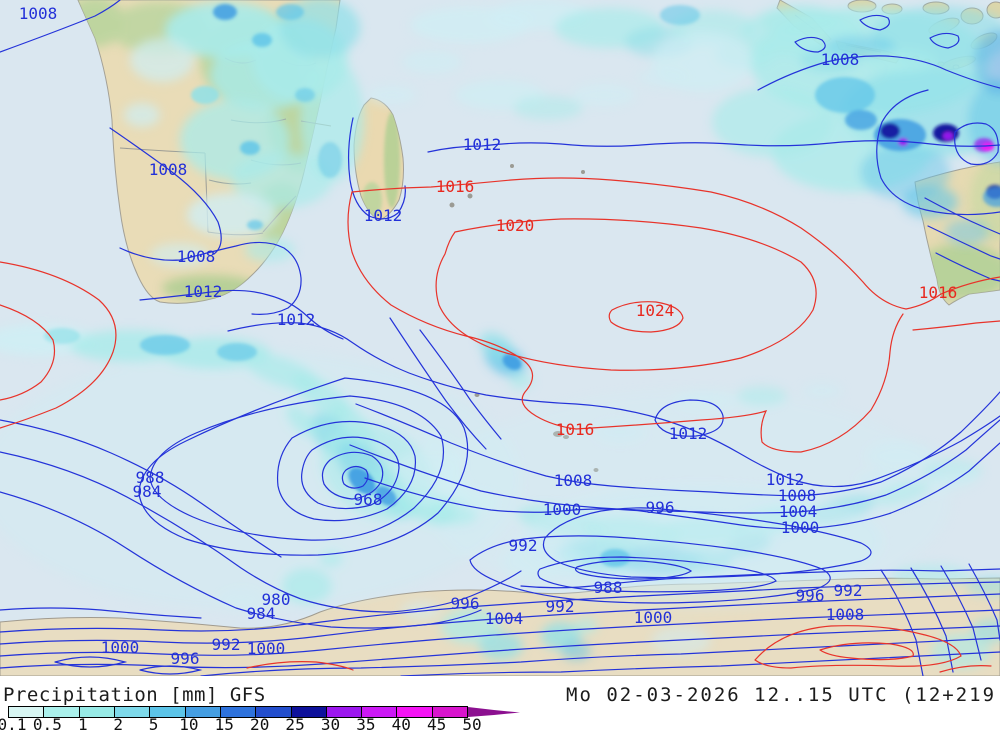 The height and width of the screenshot is (733, 1000). Describe the element at coordinates (330, 724) in the screenshot. I see `legend-tick-label: 30` at that location.